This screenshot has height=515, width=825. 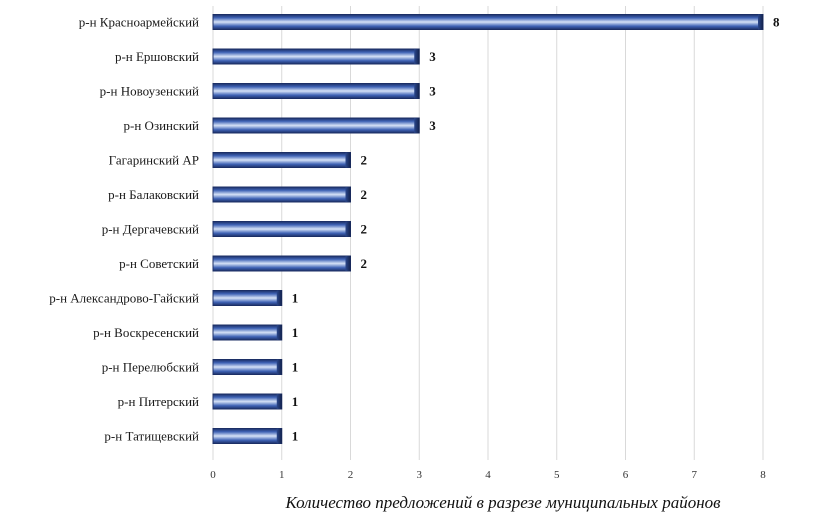 What do you see at coordinates (150, 229) in the screenshot?
I see `category-label: р-н Дергачевский` at bounding box center [150, 229].